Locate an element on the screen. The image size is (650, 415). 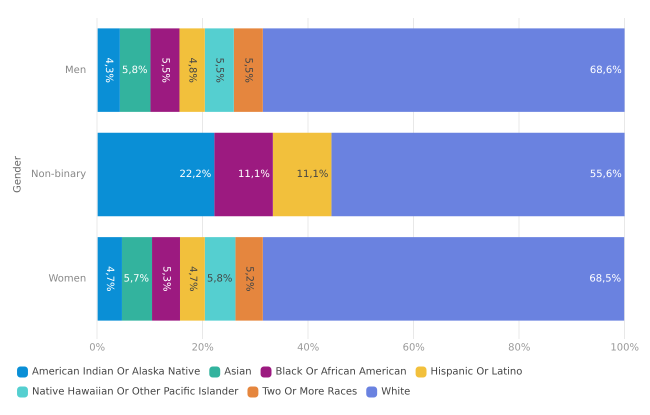
legend-label: Two Or More Races is located at coordinates (309, 392).